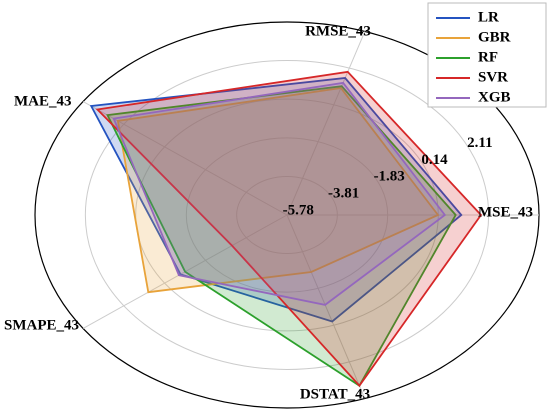 The height and width of the screenshot is (414, 550). What do you see at coordinates (43, 101) in the screenshot?
I see `category-label: MAE_43` at bounding box center [43, 101].